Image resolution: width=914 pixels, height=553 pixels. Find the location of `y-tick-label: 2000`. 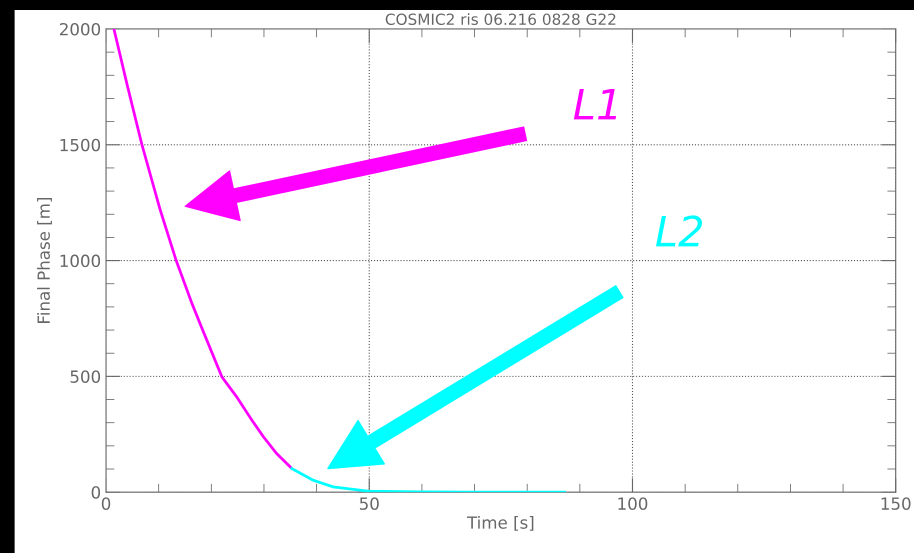

y-tick-label: 2000 is located at coordinates (80, 29).